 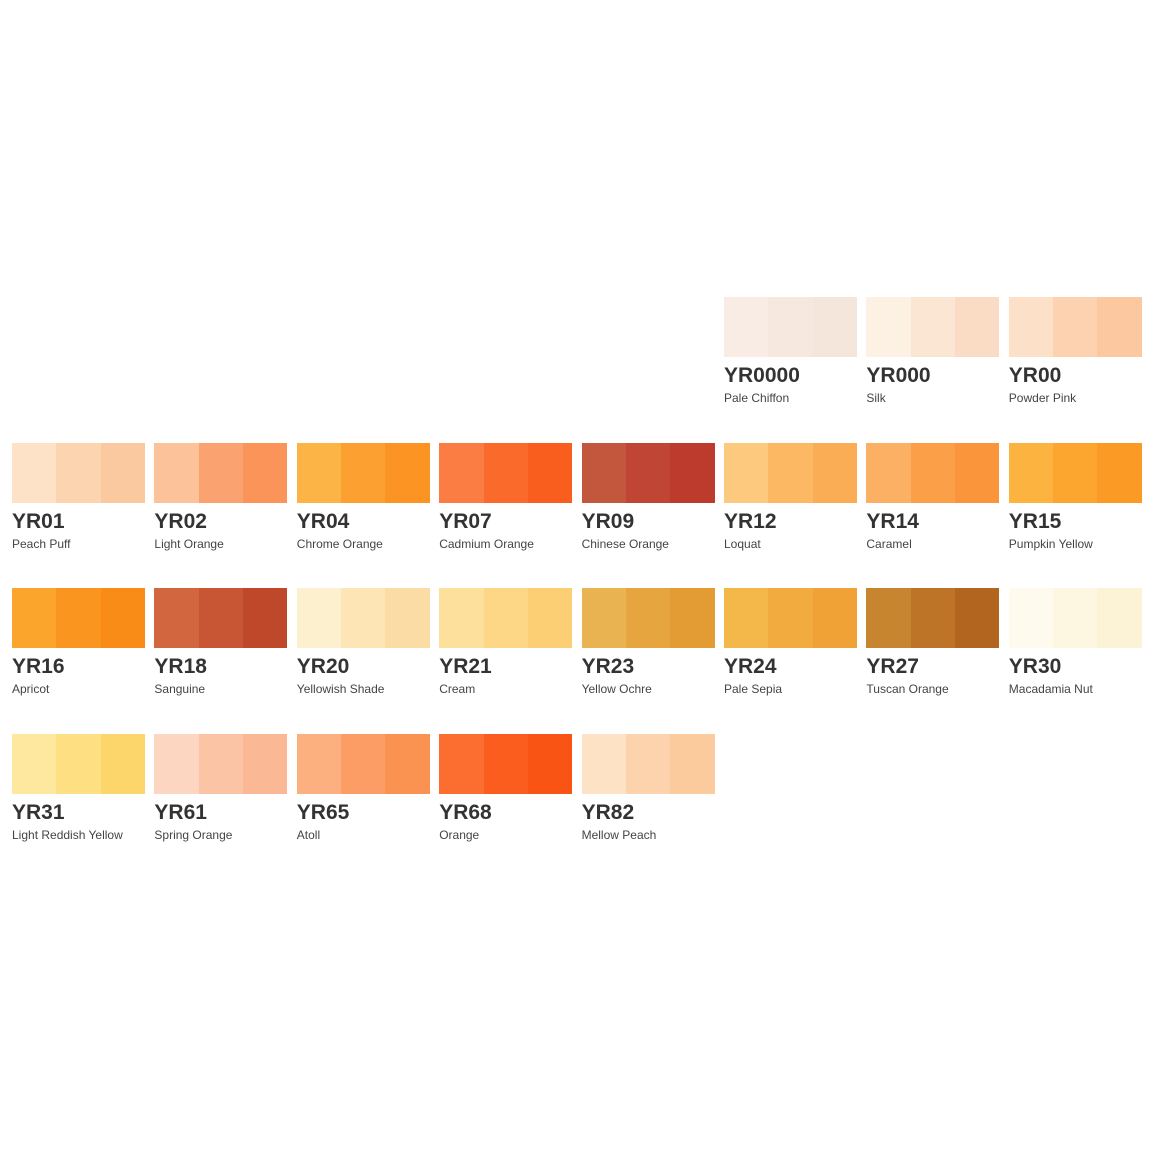 I want to click on swatch: YR15 Pumpkin Yellow, so click(x=1075, y=497).